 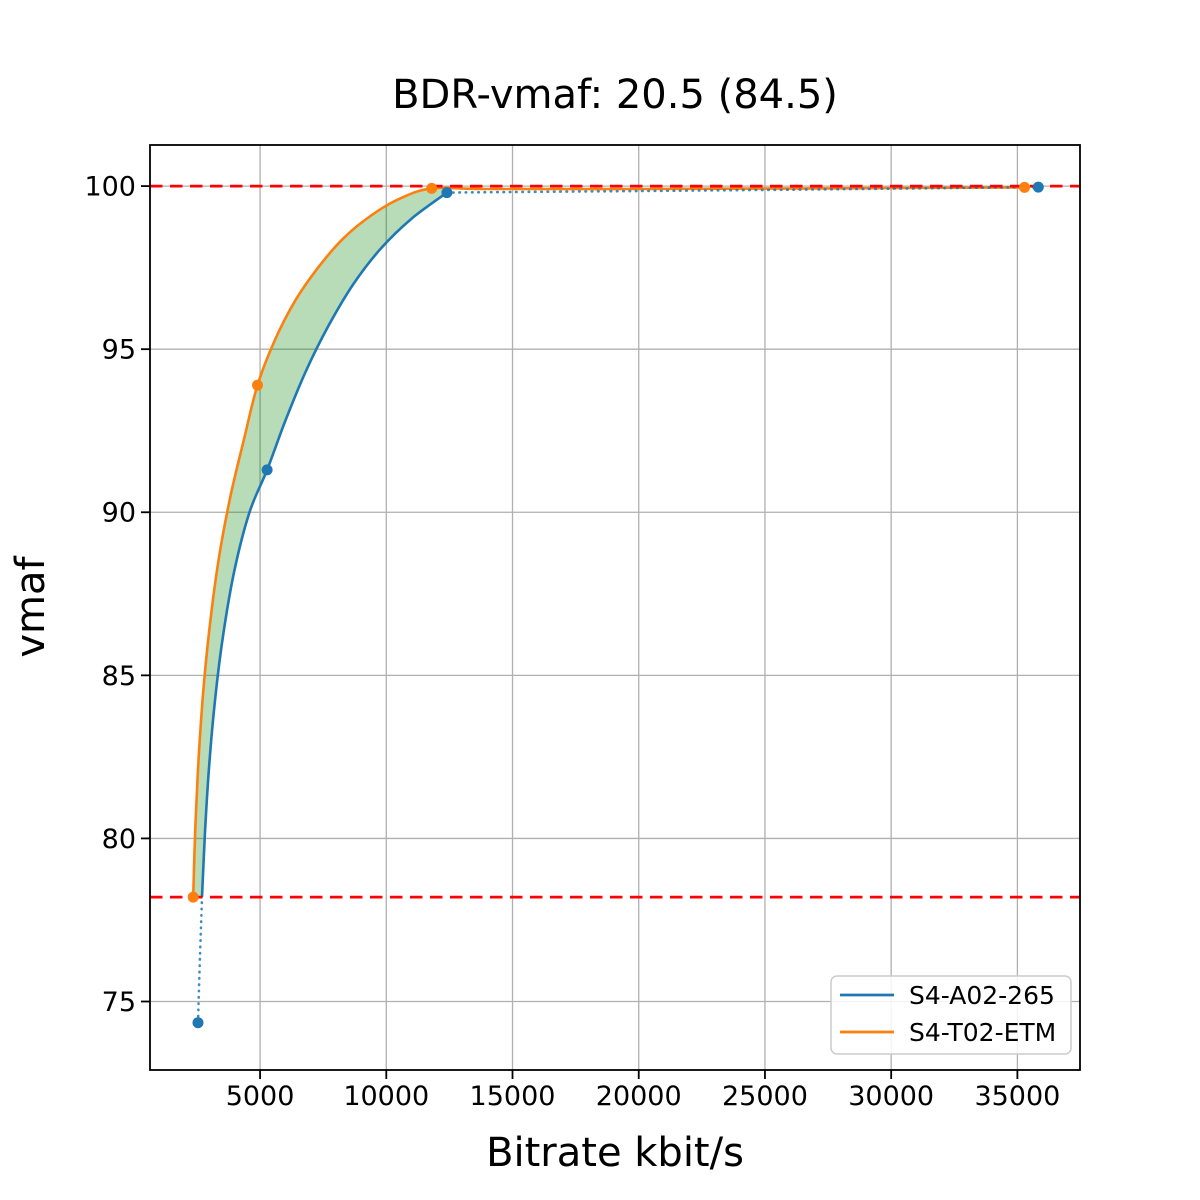 I want to click on x-tick-label-25000: 25000, so click(x=765, y=1096).